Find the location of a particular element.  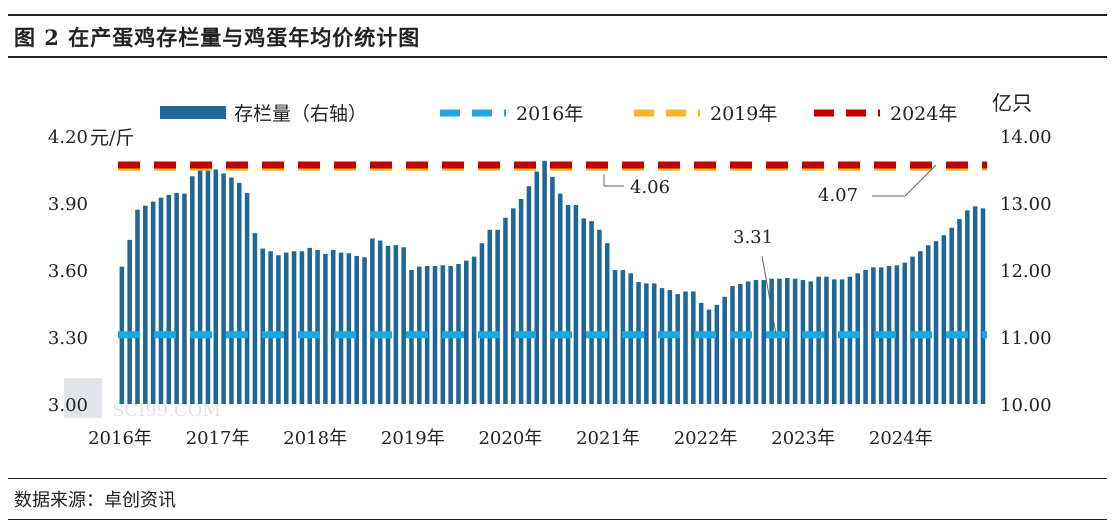

legend-label: 2016年 is located at coordinates (549, 114).